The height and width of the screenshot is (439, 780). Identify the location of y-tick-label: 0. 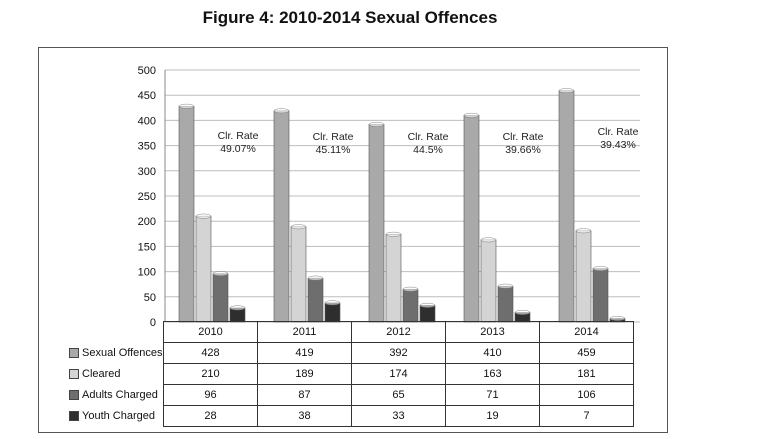
(153, 323).